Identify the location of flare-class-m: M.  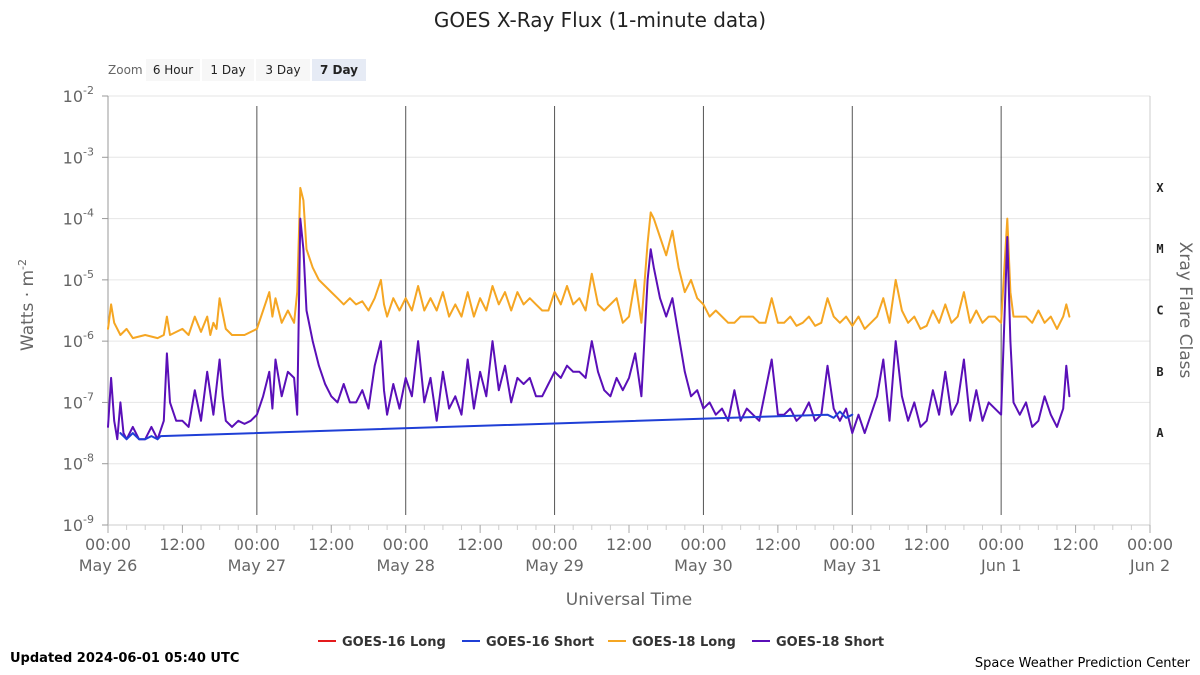
(1159, 249).